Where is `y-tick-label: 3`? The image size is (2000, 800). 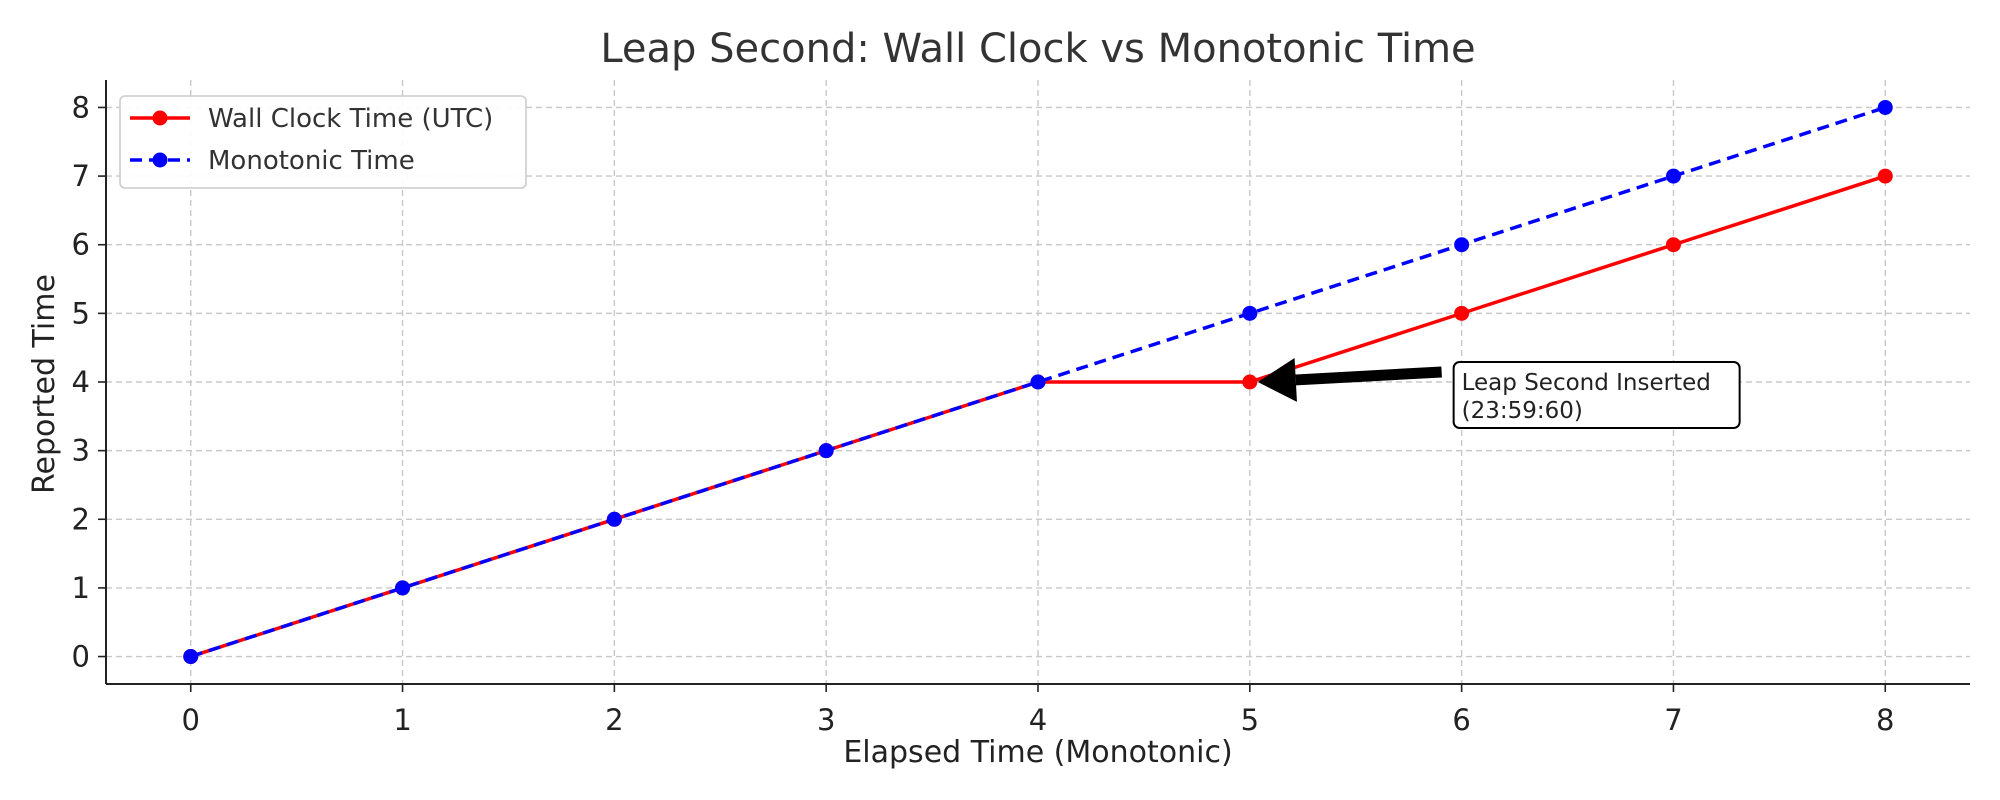
y-tick-label: 3 is located at coordinates (81, 451).